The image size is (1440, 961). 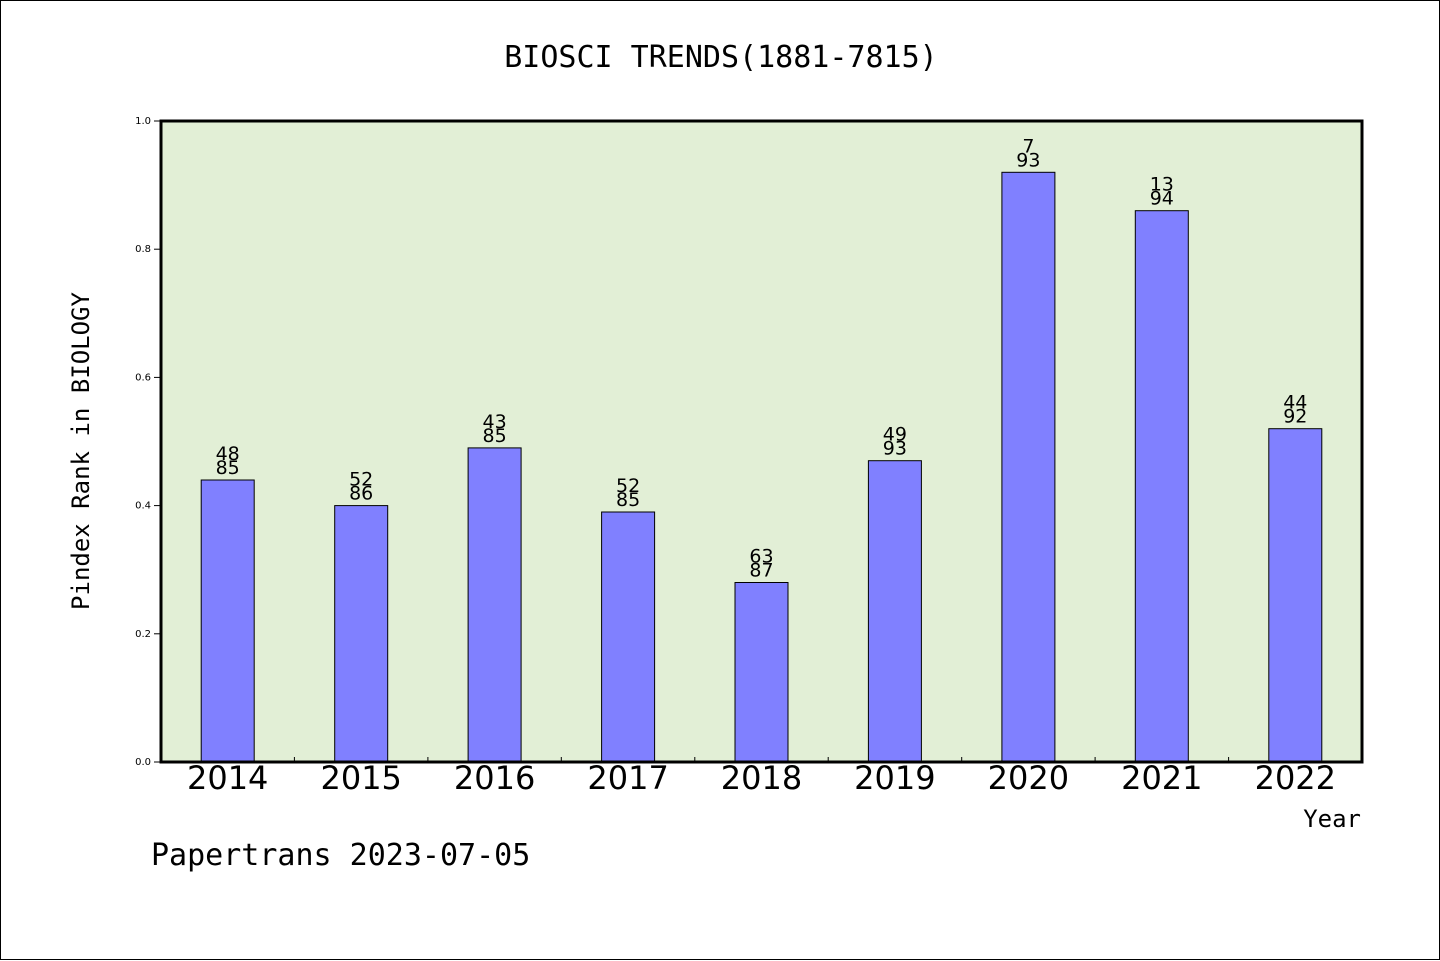 I want to click on data-label-top-2015: 52, so click(x=361, y=480).